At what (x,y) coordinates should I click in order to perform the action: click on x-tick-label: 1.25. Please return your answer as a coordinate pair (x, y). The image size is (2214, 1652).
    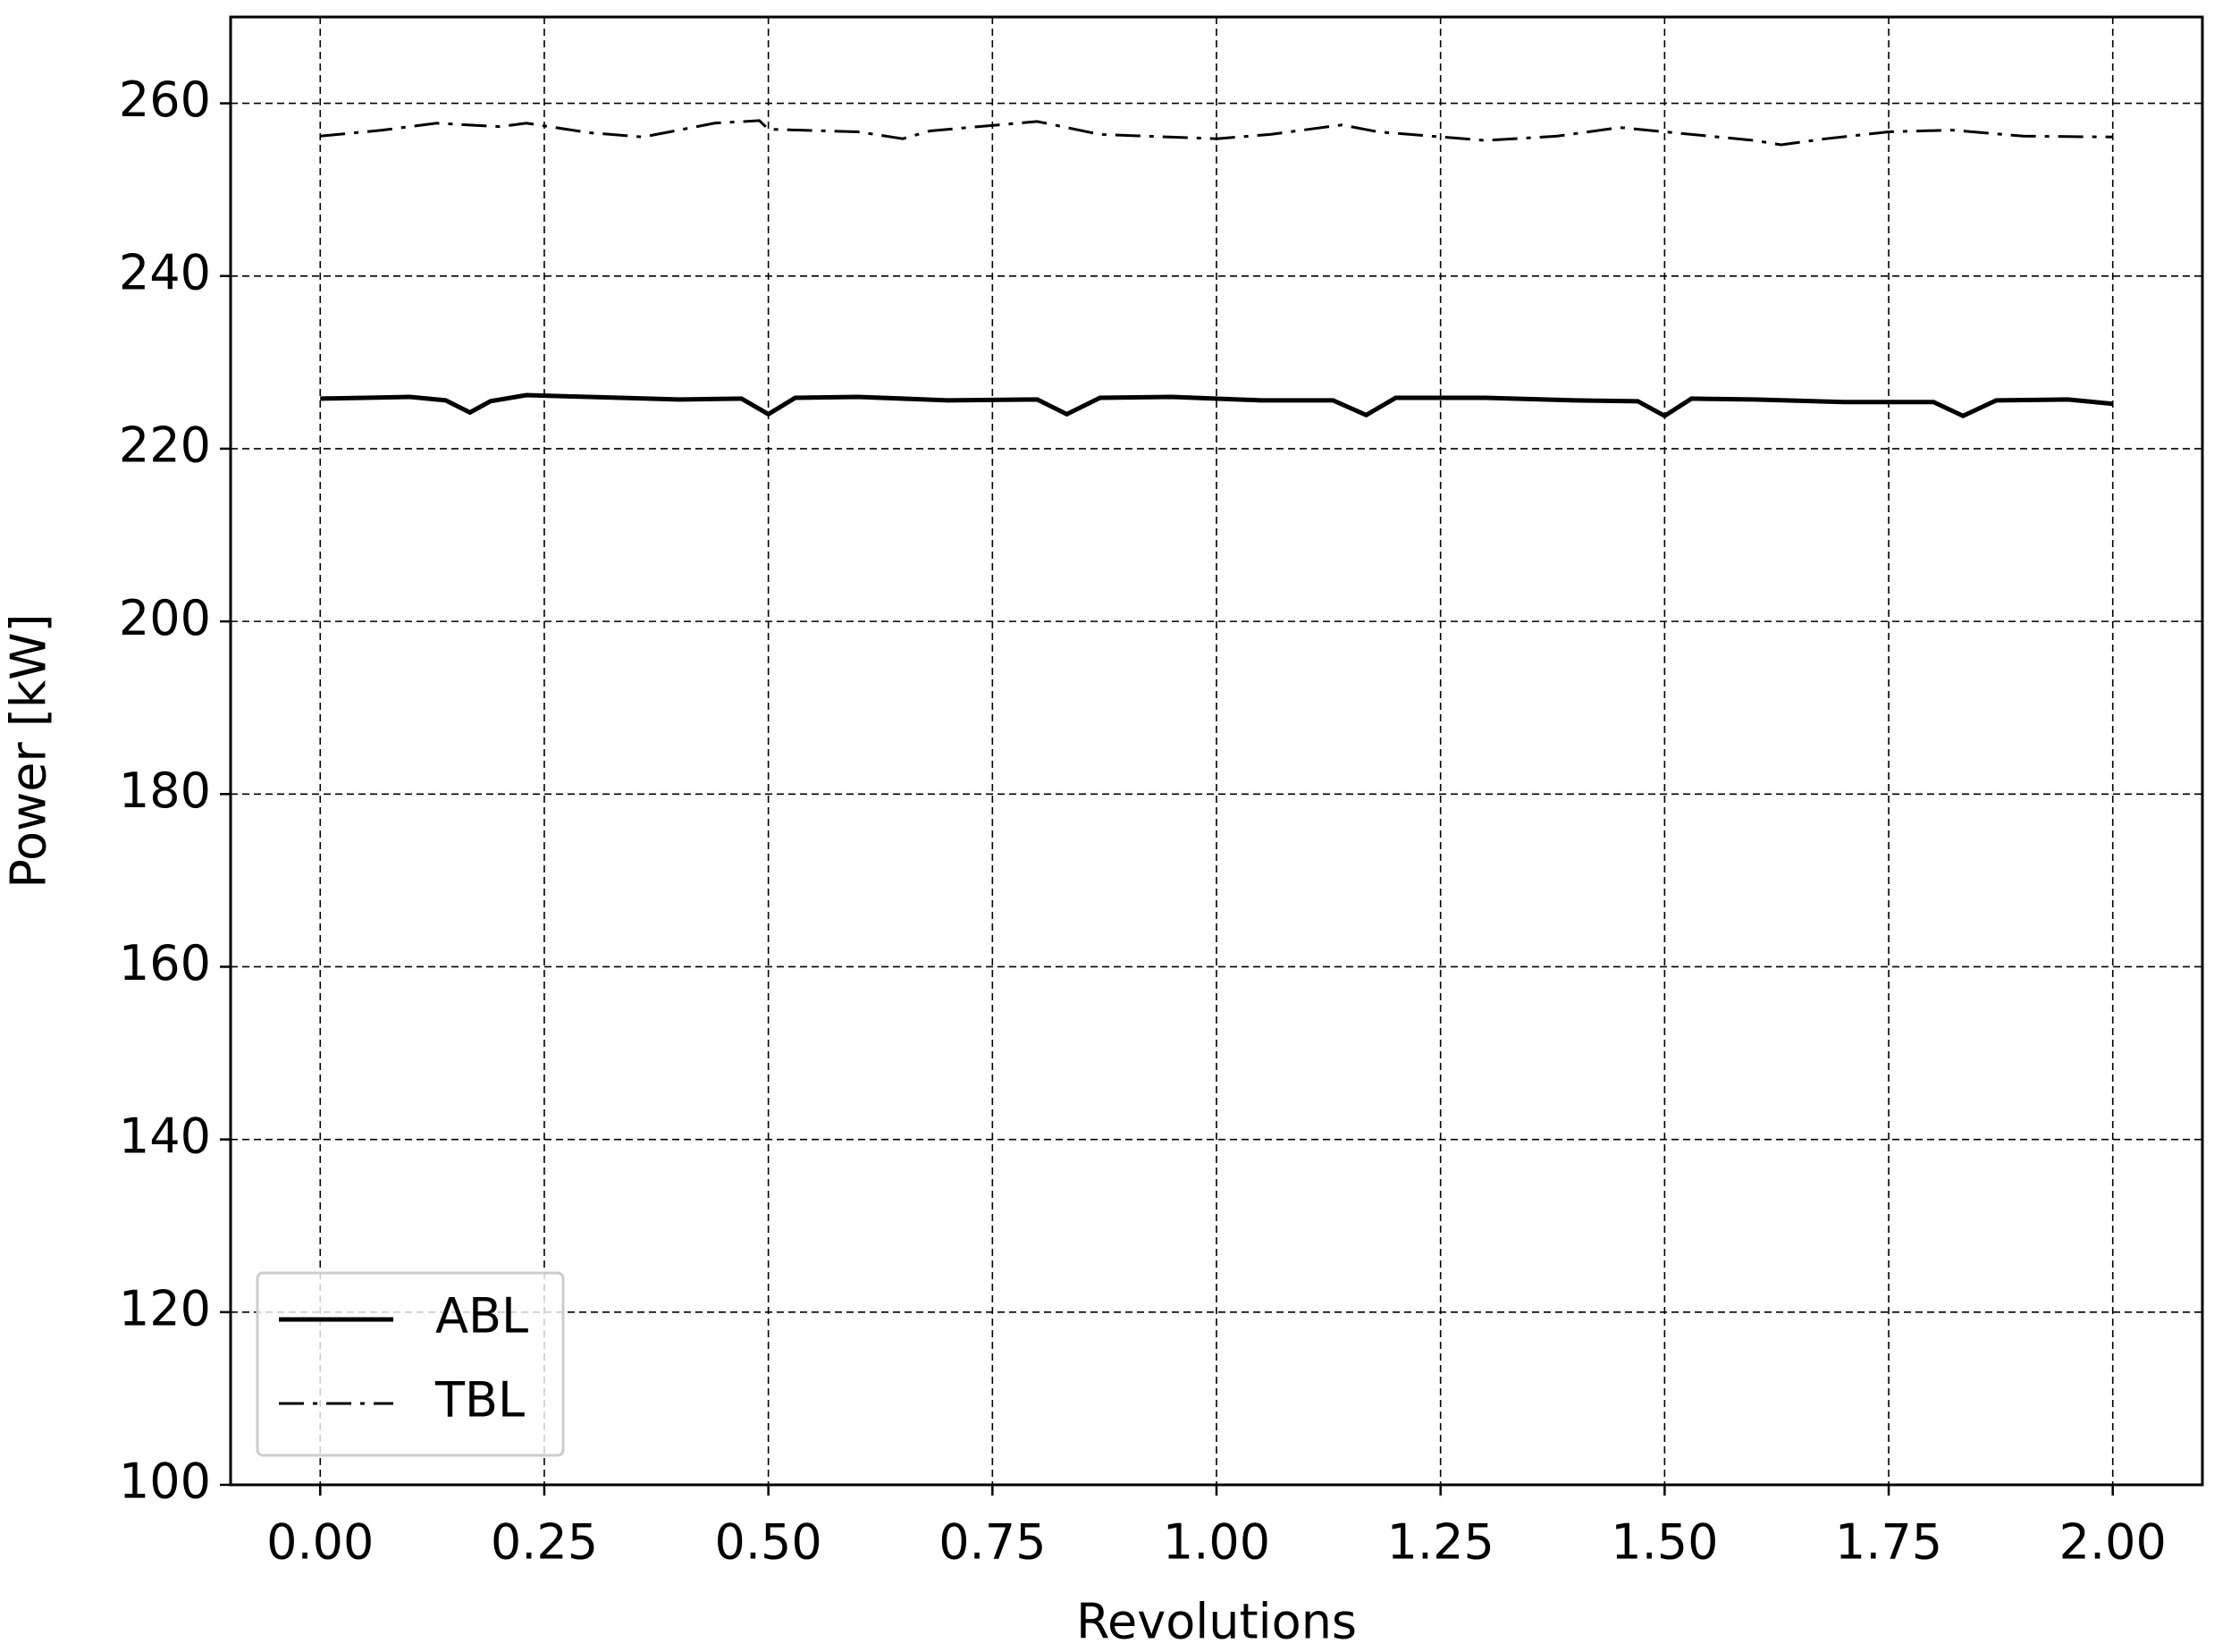
    Looking at the image, I should click on (1440, 1542).